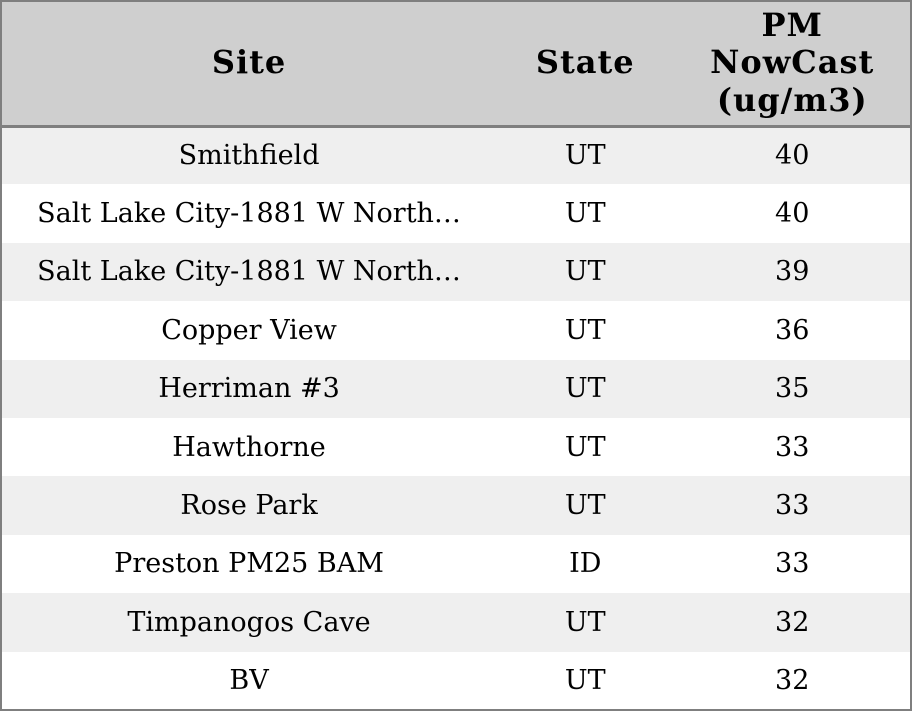 This screenshot has height=711, width=912. Describe the element at coordinates (249, 330) in the screenshot. I see `site-cell: Copper View` at that location.